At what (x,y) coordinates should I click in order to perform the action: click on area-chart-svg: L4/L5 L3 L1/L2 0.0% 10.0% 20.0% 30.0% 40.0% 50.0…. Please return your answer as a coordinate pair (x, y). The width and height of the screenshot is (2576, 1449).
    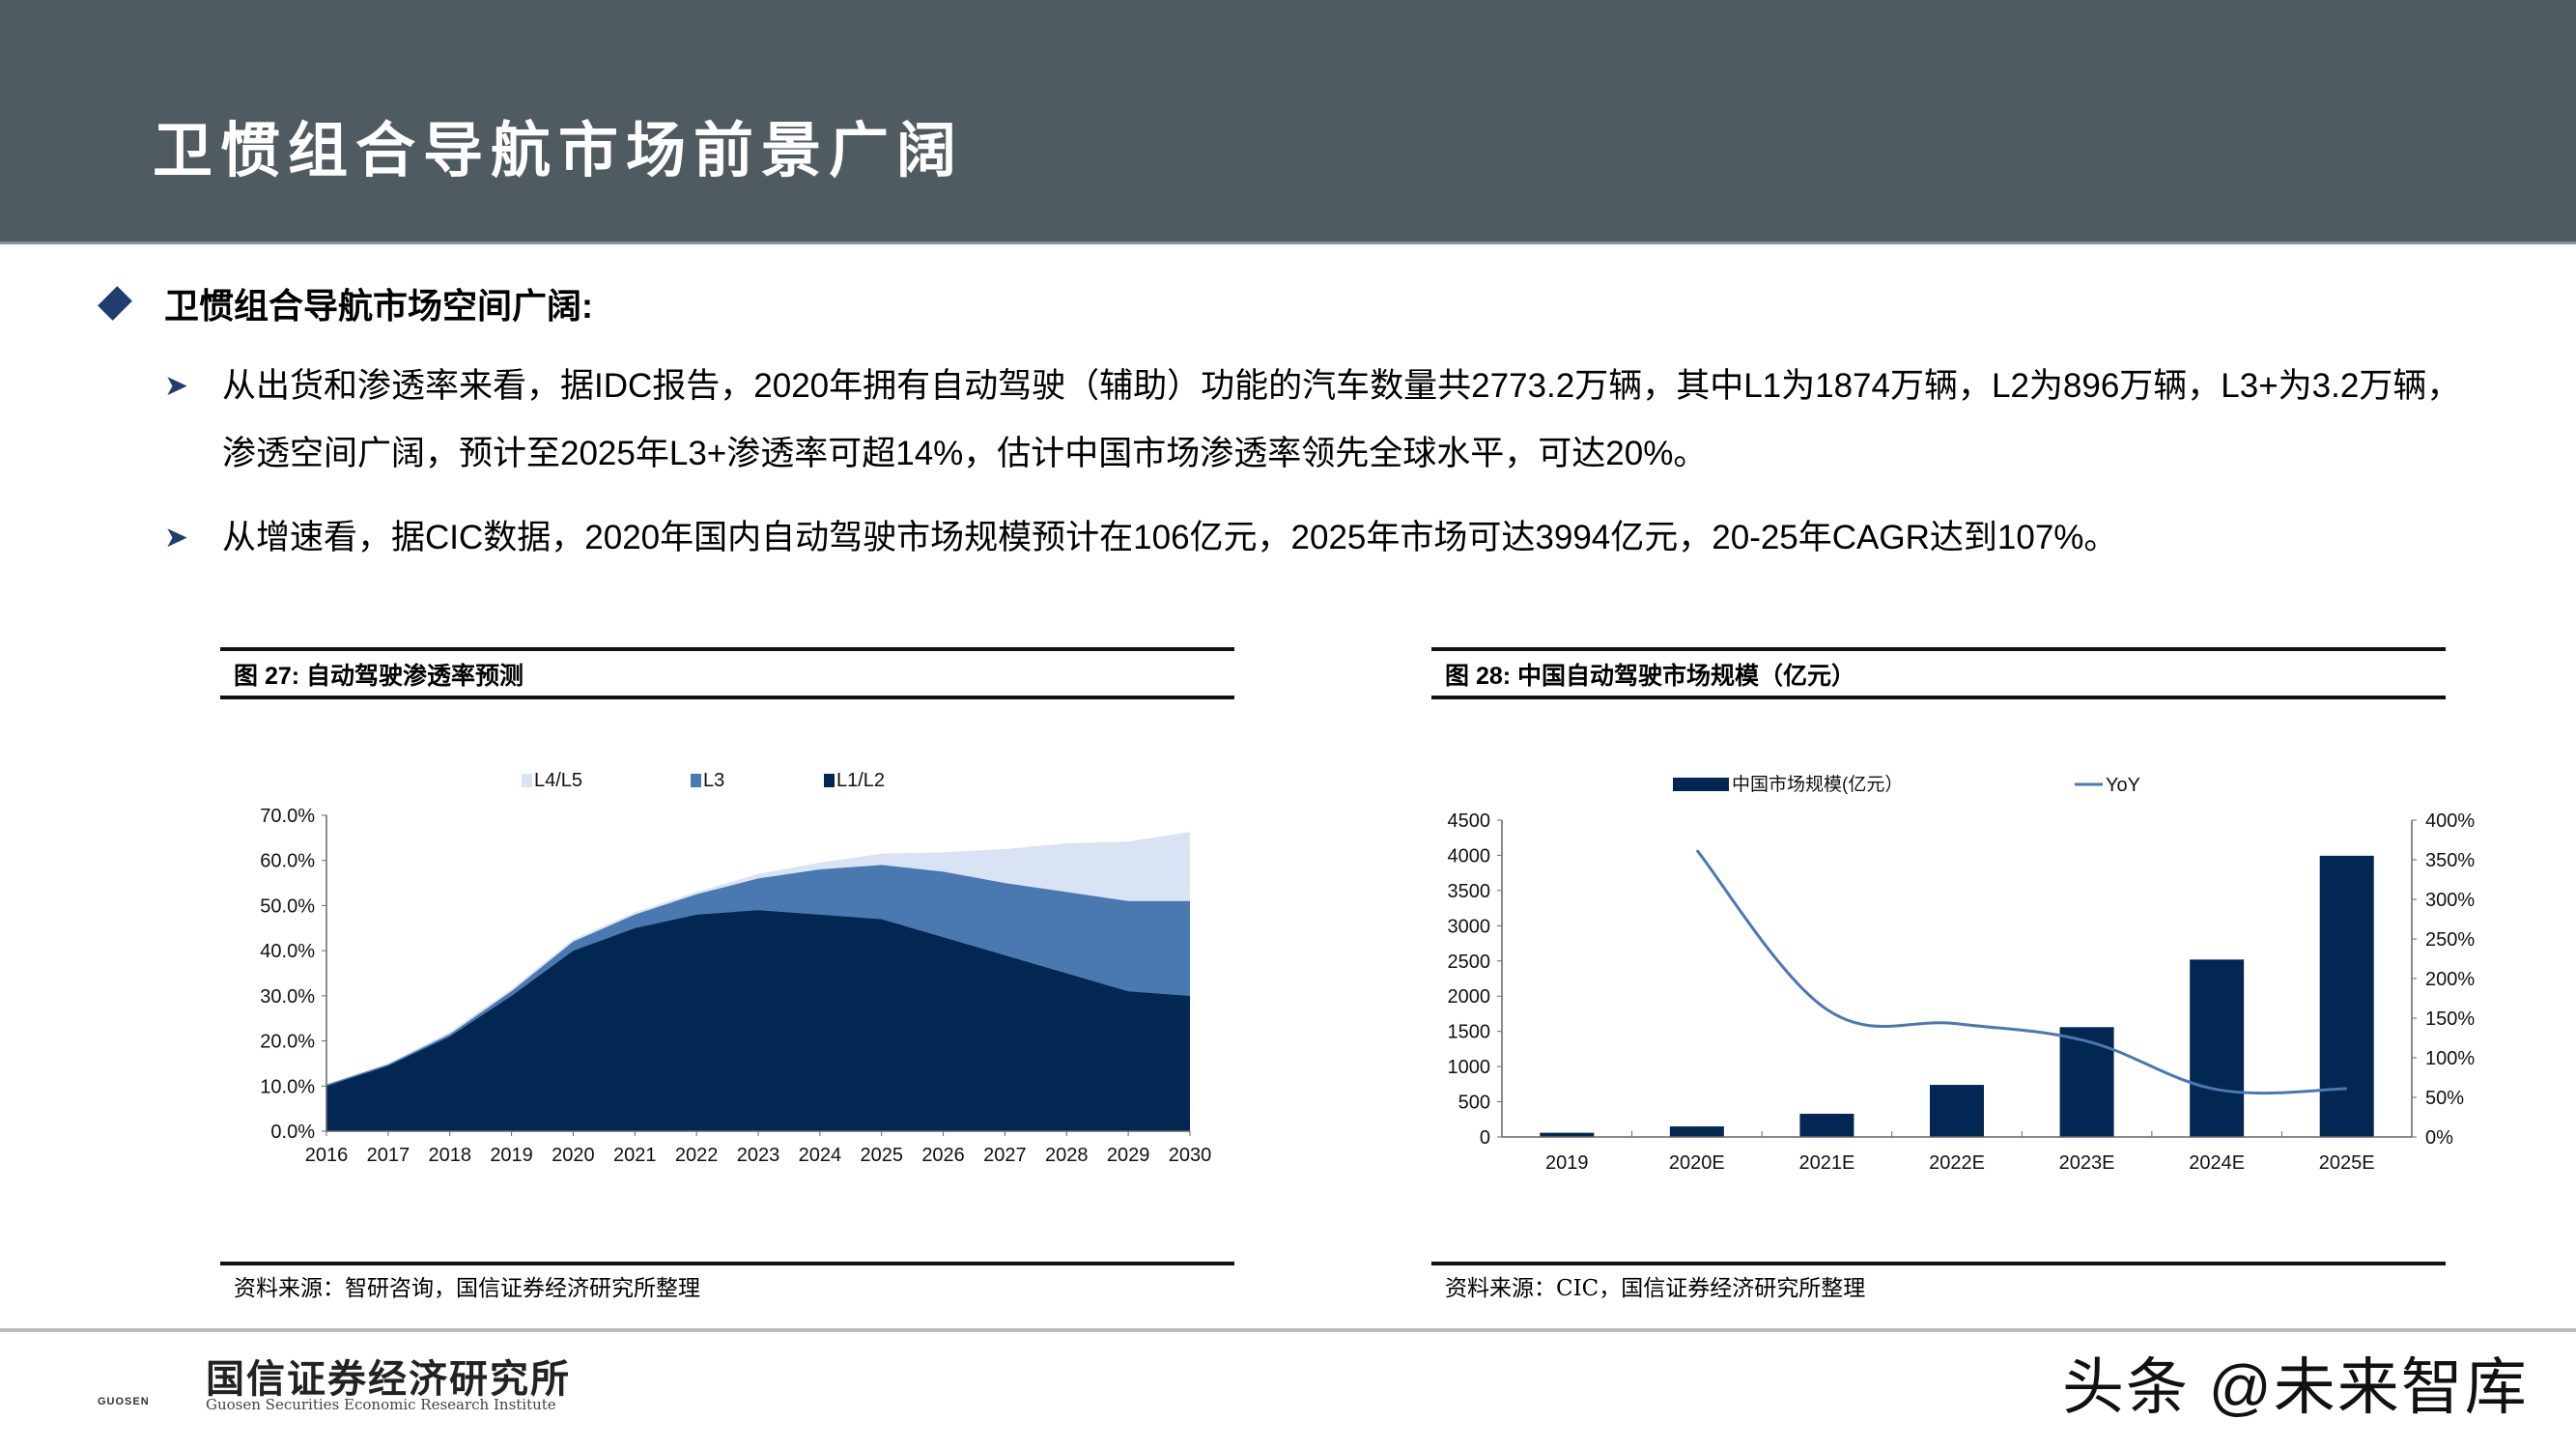
    Looking at the image, I should click on (736, 968).